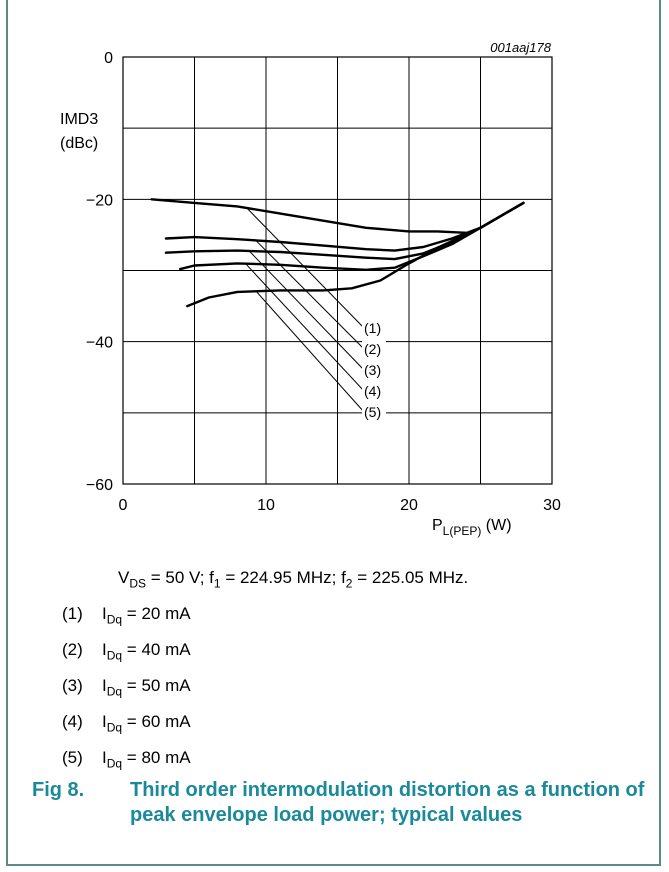 Image resolution: width=669 pixels, height=872 pixels. What do you see at coordinates (266, 505) in the screenshot?
I see `x-tick-label: 10` at bounding box center [266, 505].